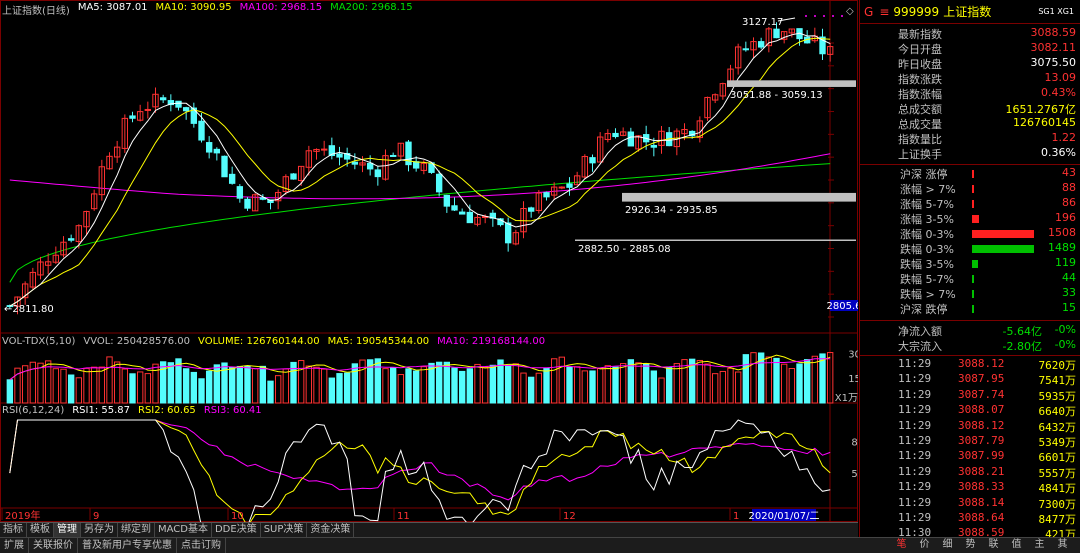 This screenshot has height=553, width=1080. Describe the element at coordinates (201, 545) in the screenshot. I see `status-item-3: 点击订购` at that location.